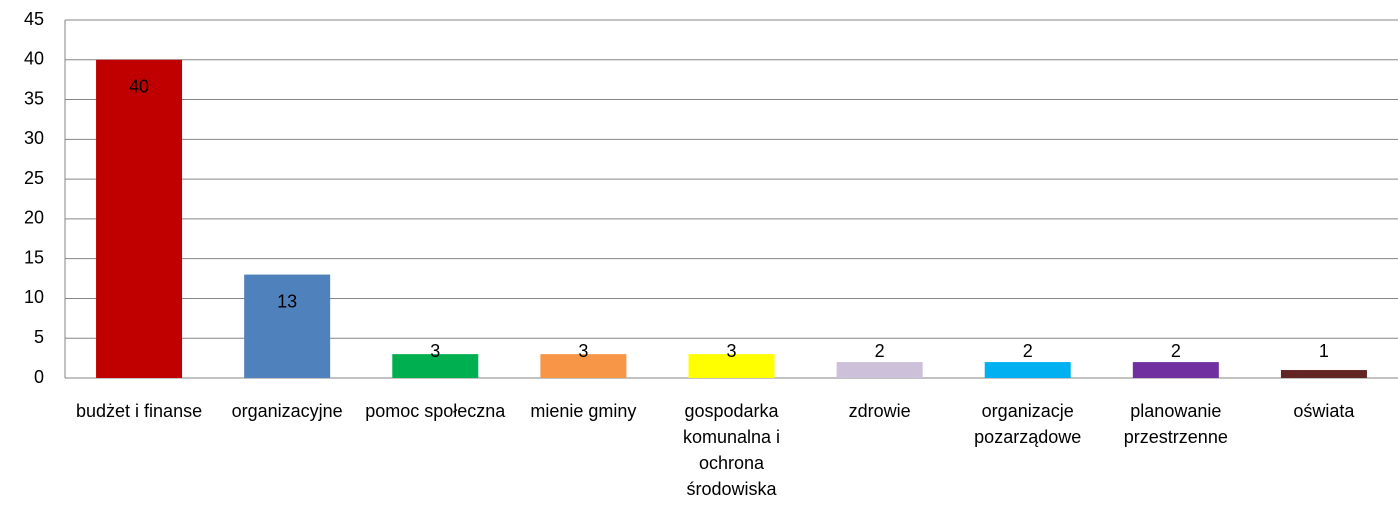  What do you see at coordinates (139, 411) in the screenshot?
I see `x-tick-label: budżet i finanse` at bounding box center [139, 411].